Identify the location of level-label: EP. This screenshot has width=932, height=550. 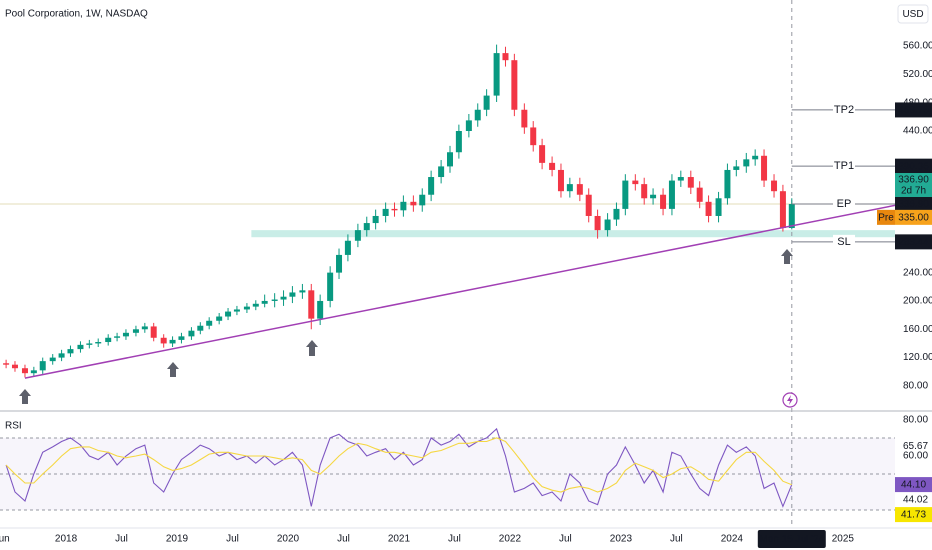
(844, 204).